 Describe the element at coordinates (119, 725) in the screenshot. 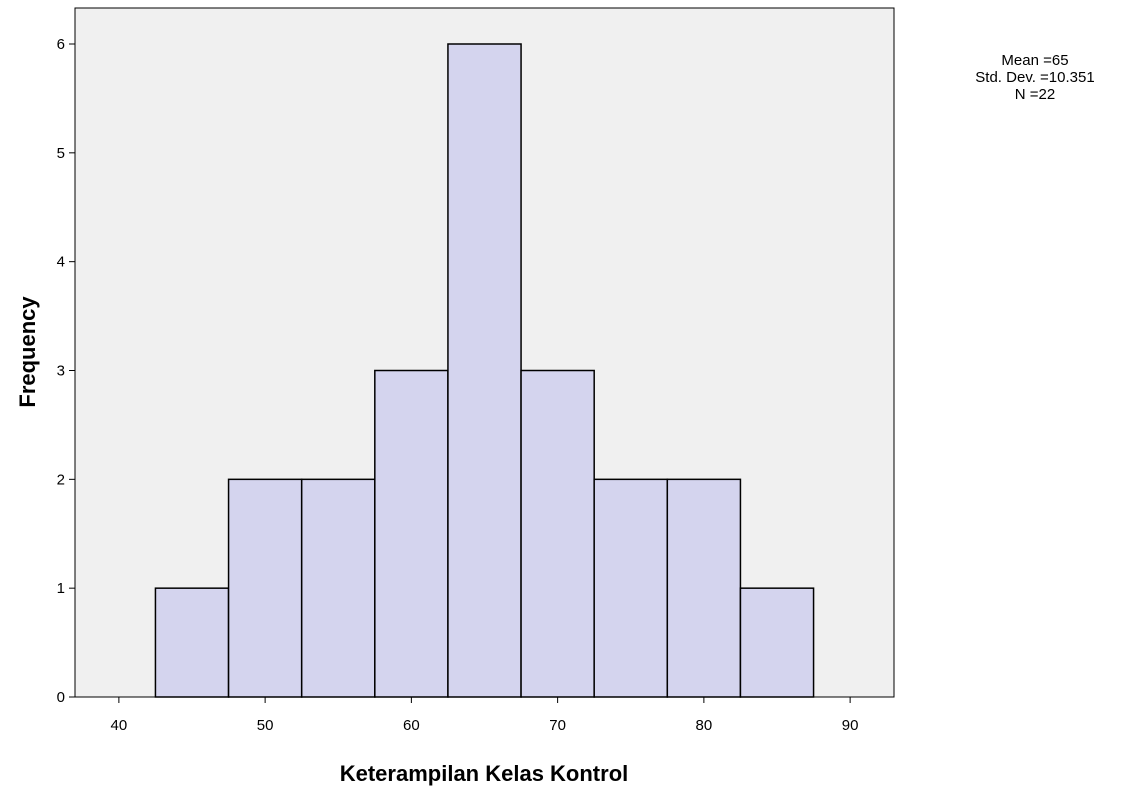

I see `x-tick-label: 40` at that location.